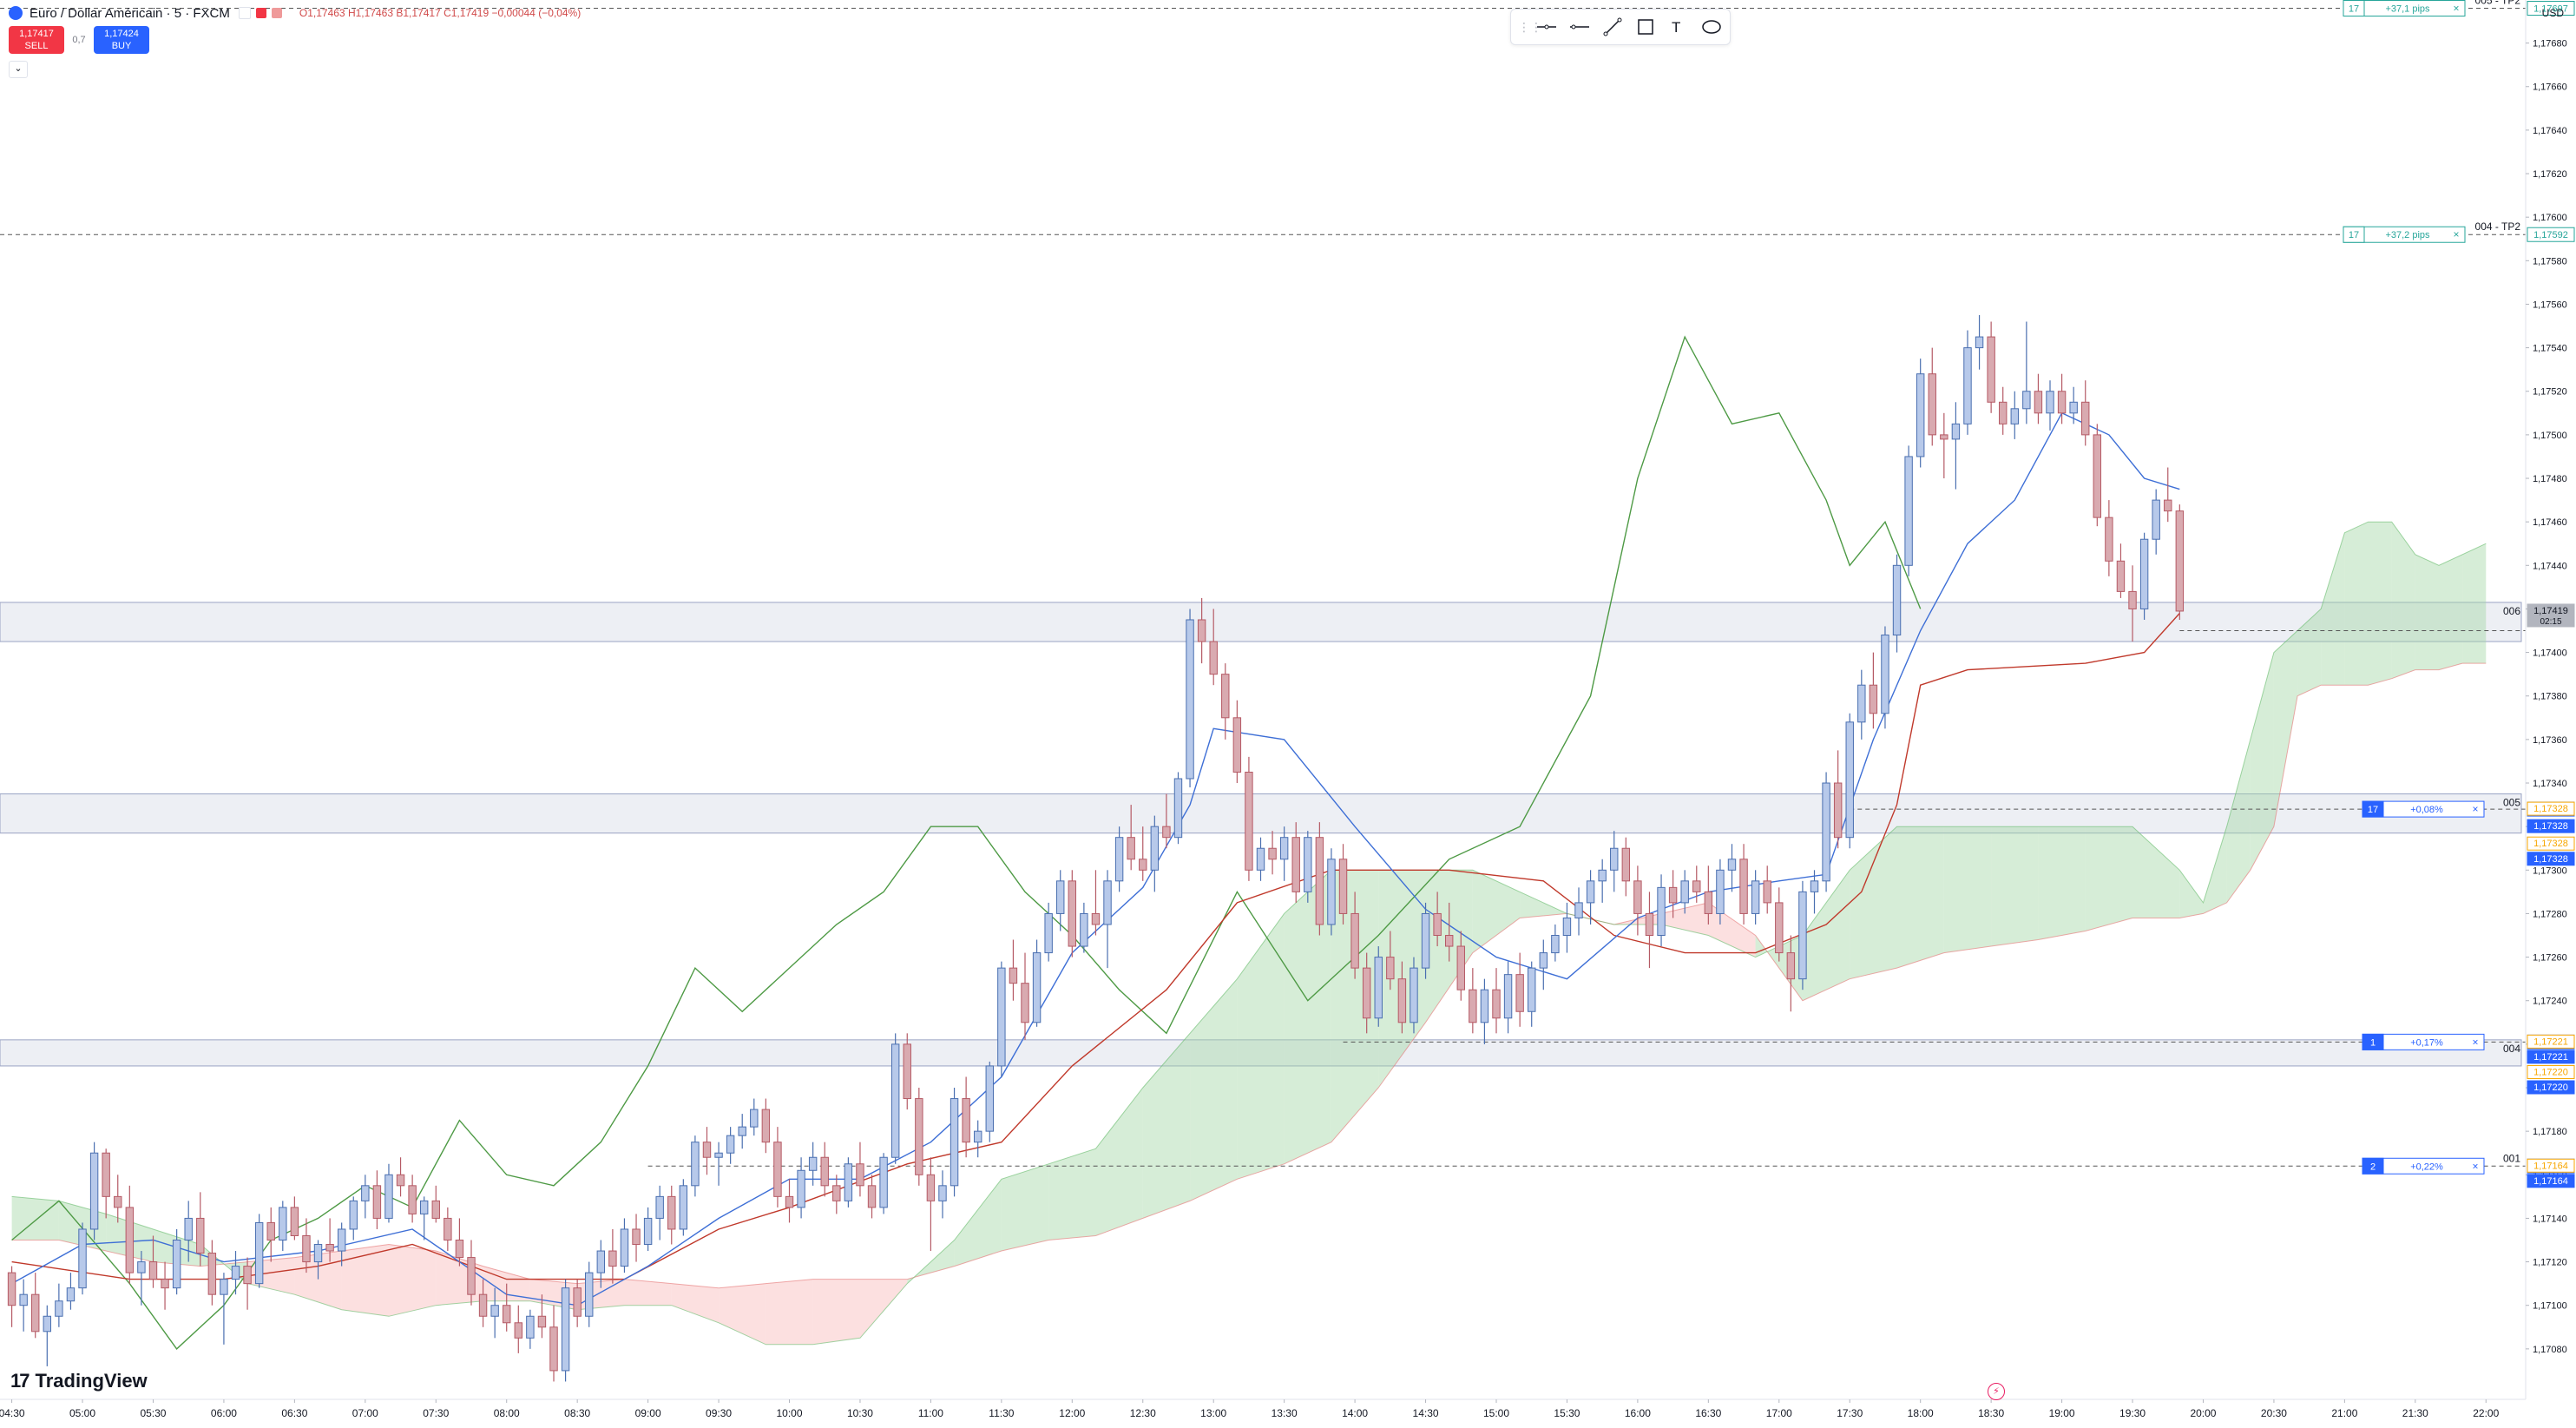  What do you see at coordinates (2498, 226) in the screenshot?
I see `order-label: 004 - TP2` at bounding box center [2498, 226].